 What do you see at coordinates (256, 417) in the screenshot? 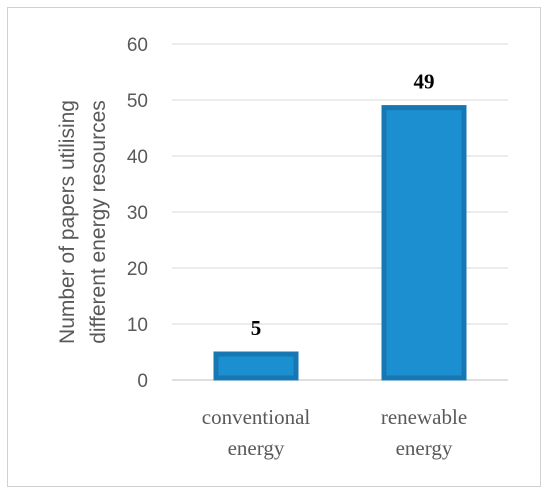
I see `category-label-0-line-0: conventional` at bounding box center [256, 417].